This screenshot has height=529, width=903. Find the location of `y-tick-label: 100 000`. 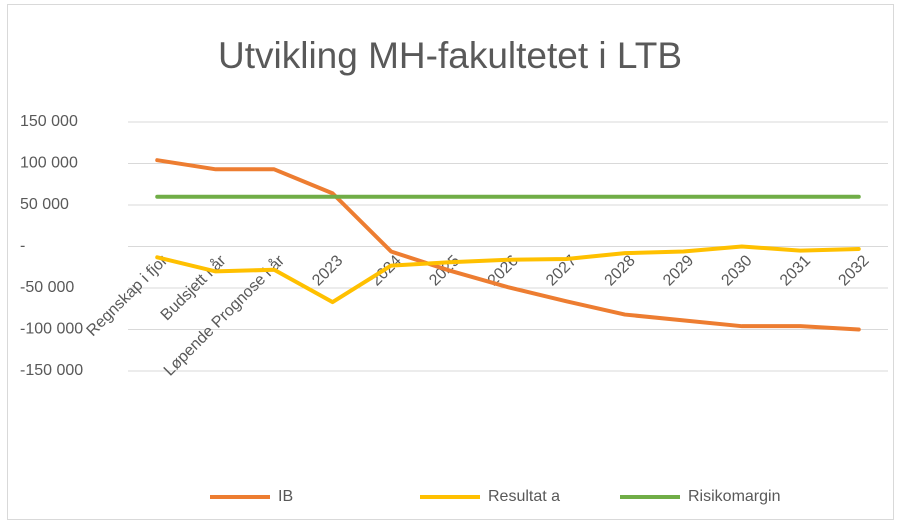

y-tick-label: 100 000 is located at coordinates (49, 163).